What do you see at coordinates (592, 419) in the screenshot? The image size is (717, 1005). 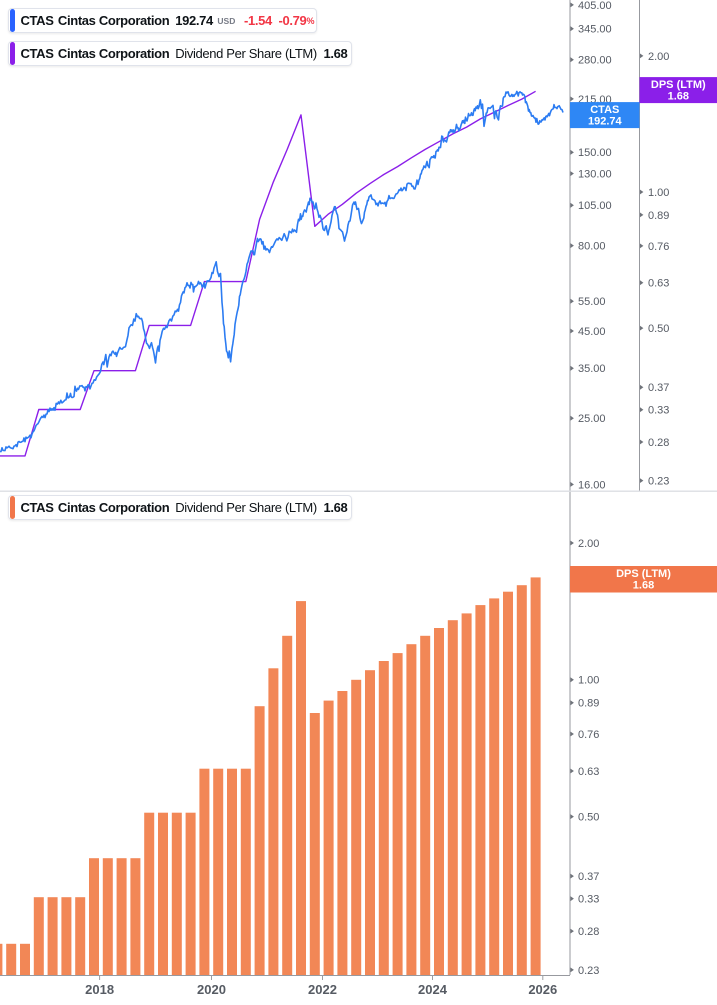 I see `svg-text: 25.00` at bounding box center [592, 419].